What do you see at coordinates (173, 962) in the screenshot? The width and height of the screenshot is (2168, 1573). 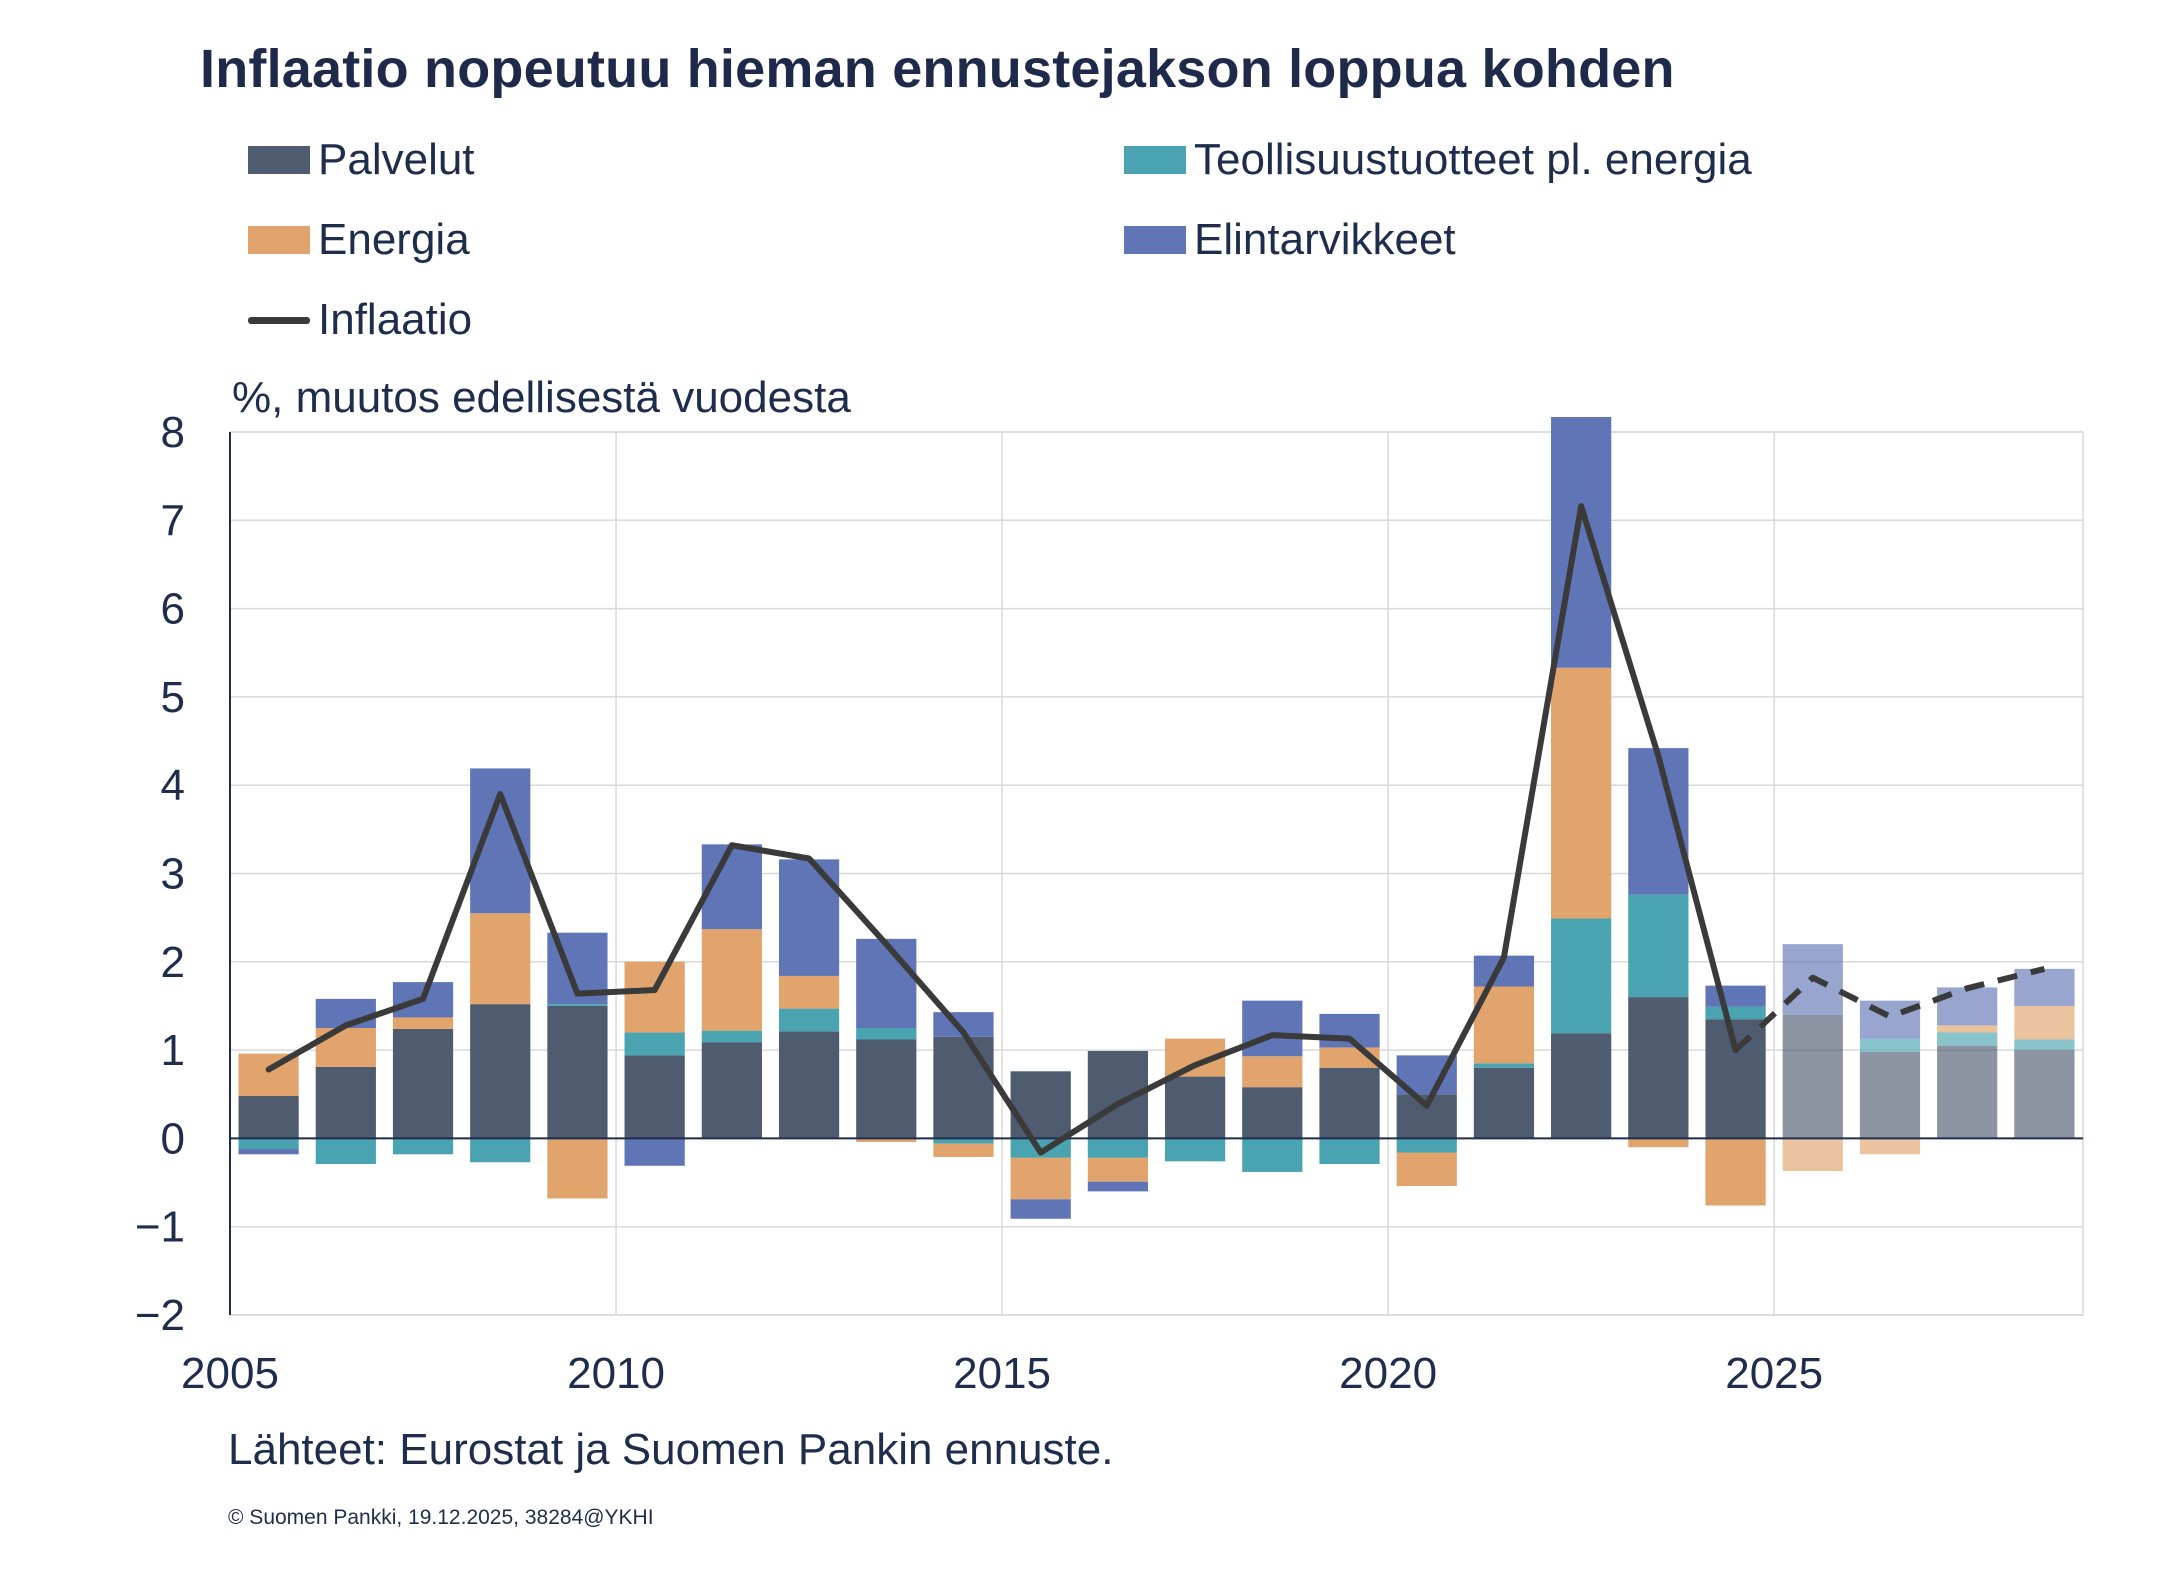 I see `y-tick-label: 2` at bounding box center [173, 962].